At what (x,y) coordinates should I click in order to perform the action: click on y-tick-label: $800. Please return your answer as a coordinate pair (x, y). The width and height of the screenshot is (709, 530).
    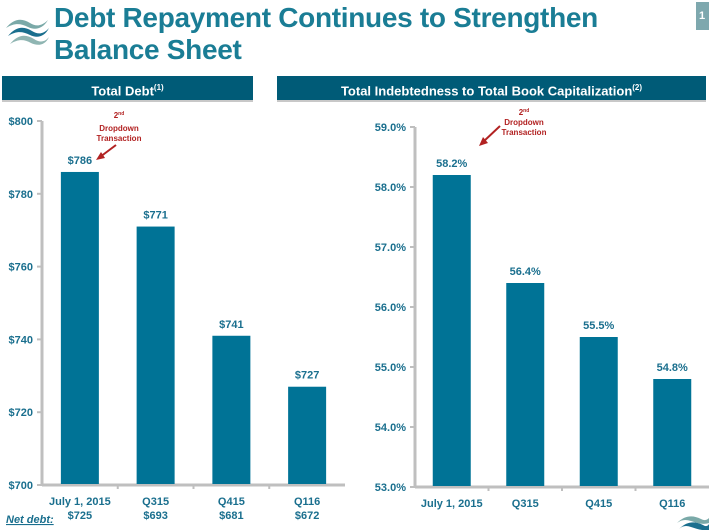
    Looking at the image, I should click on (21, 122).